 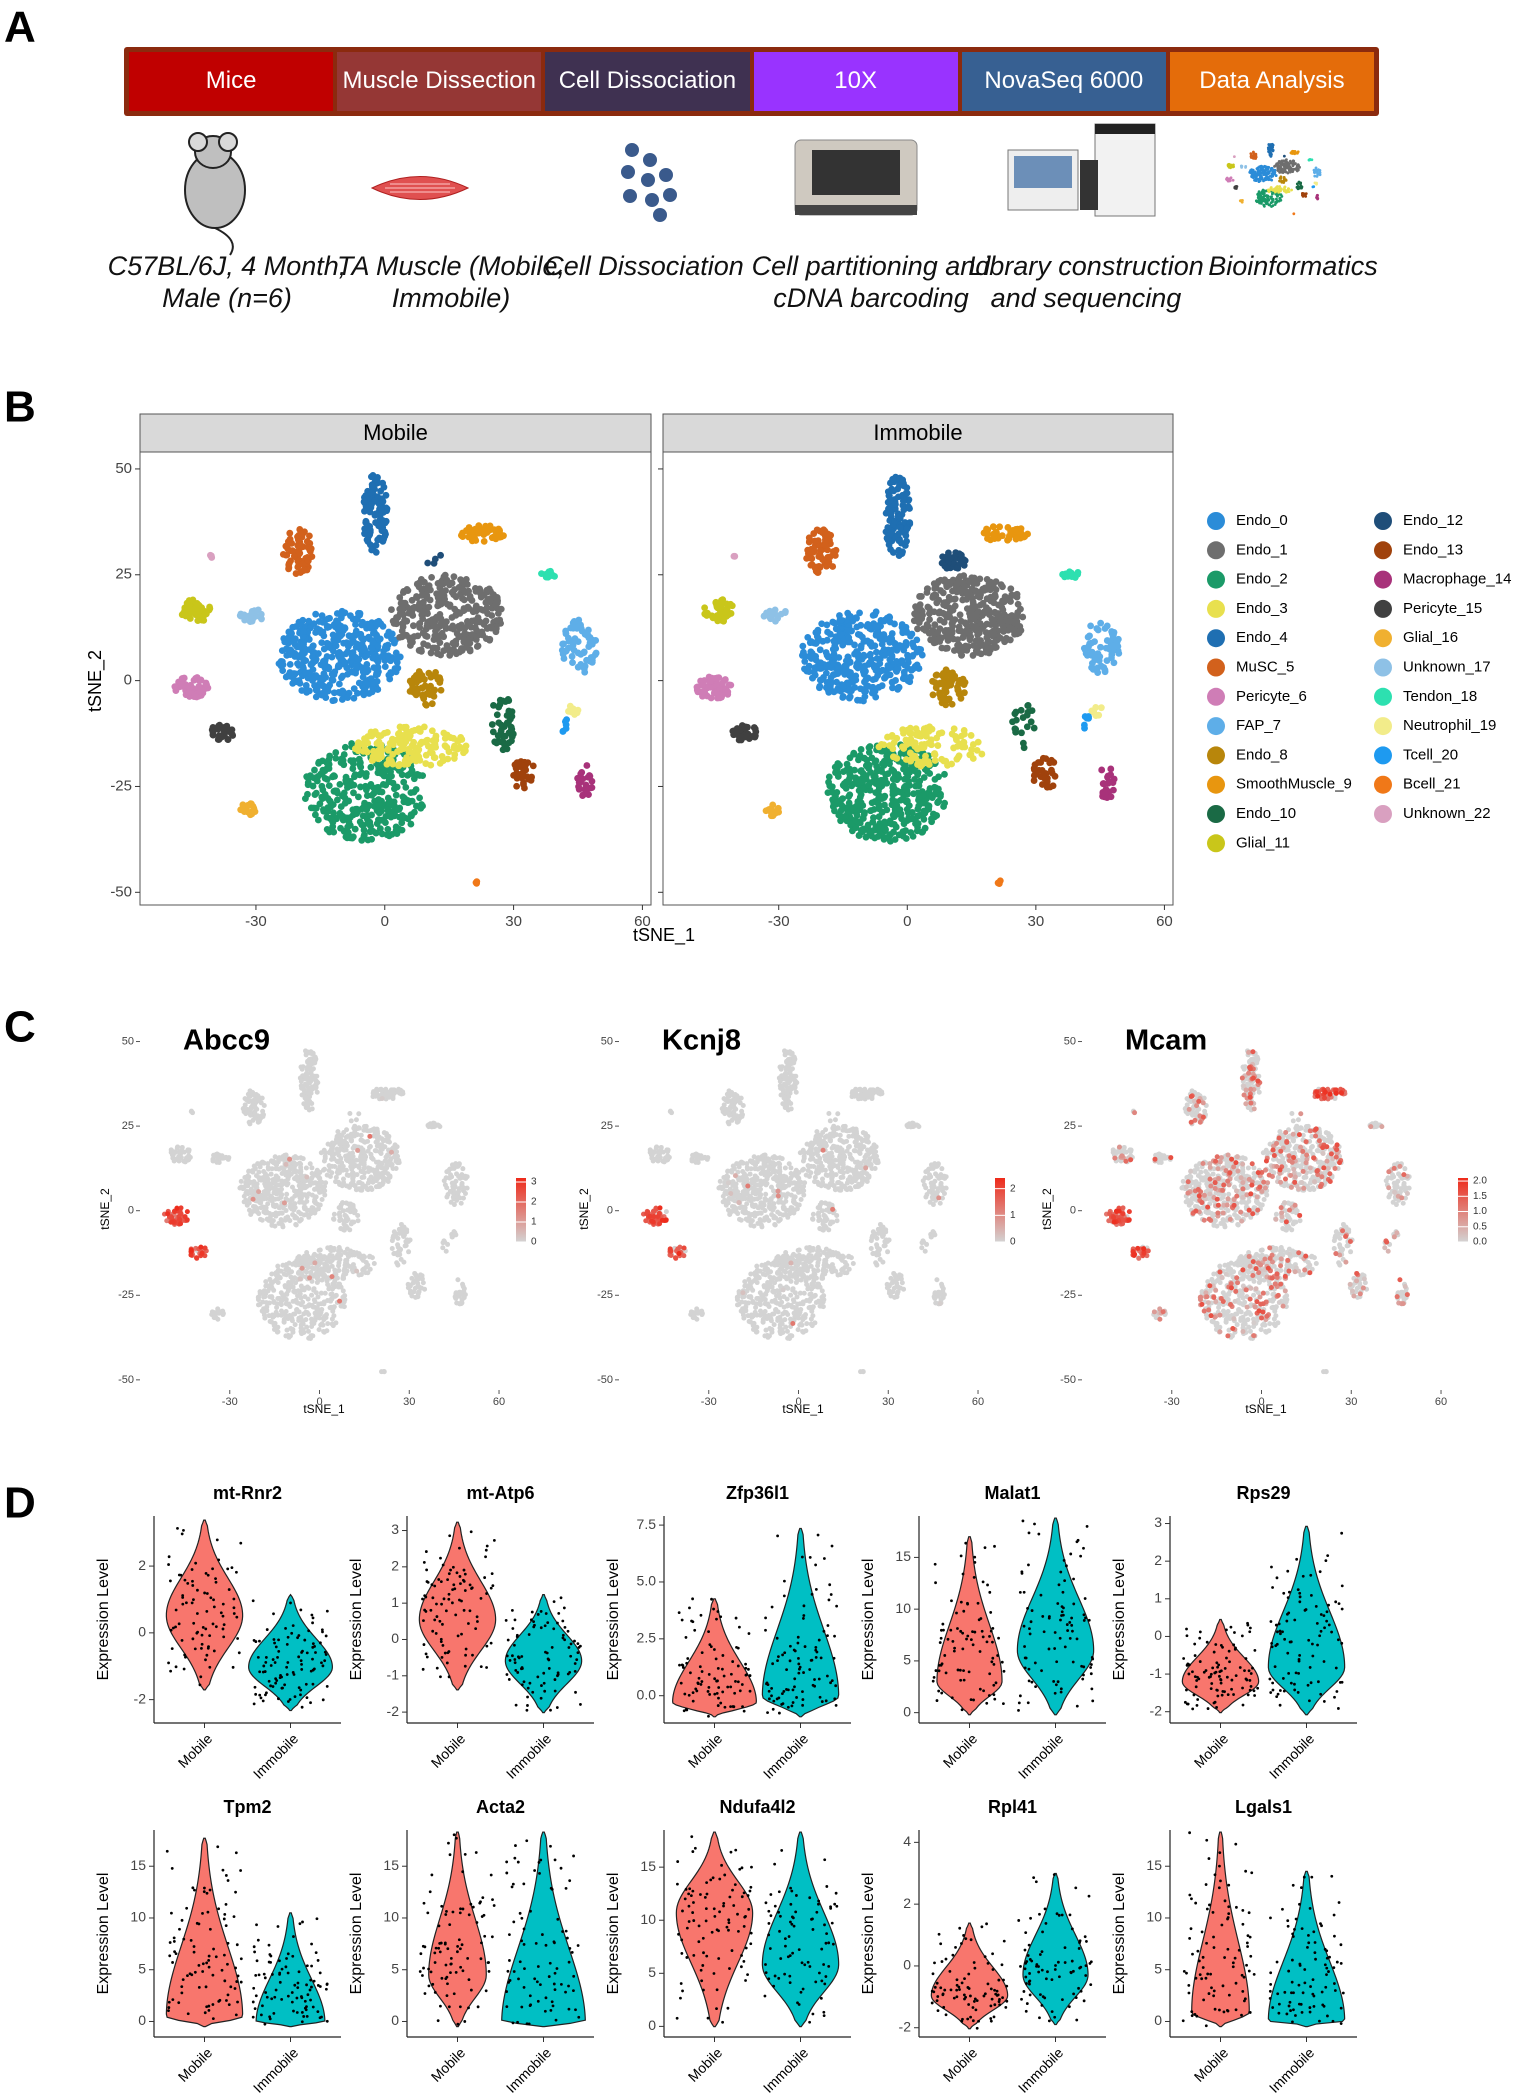 What do you see at coordinates (1262, 608) in the screenshot?
I see `legend-label: Endo_3` at bounding box center [1262, 608].